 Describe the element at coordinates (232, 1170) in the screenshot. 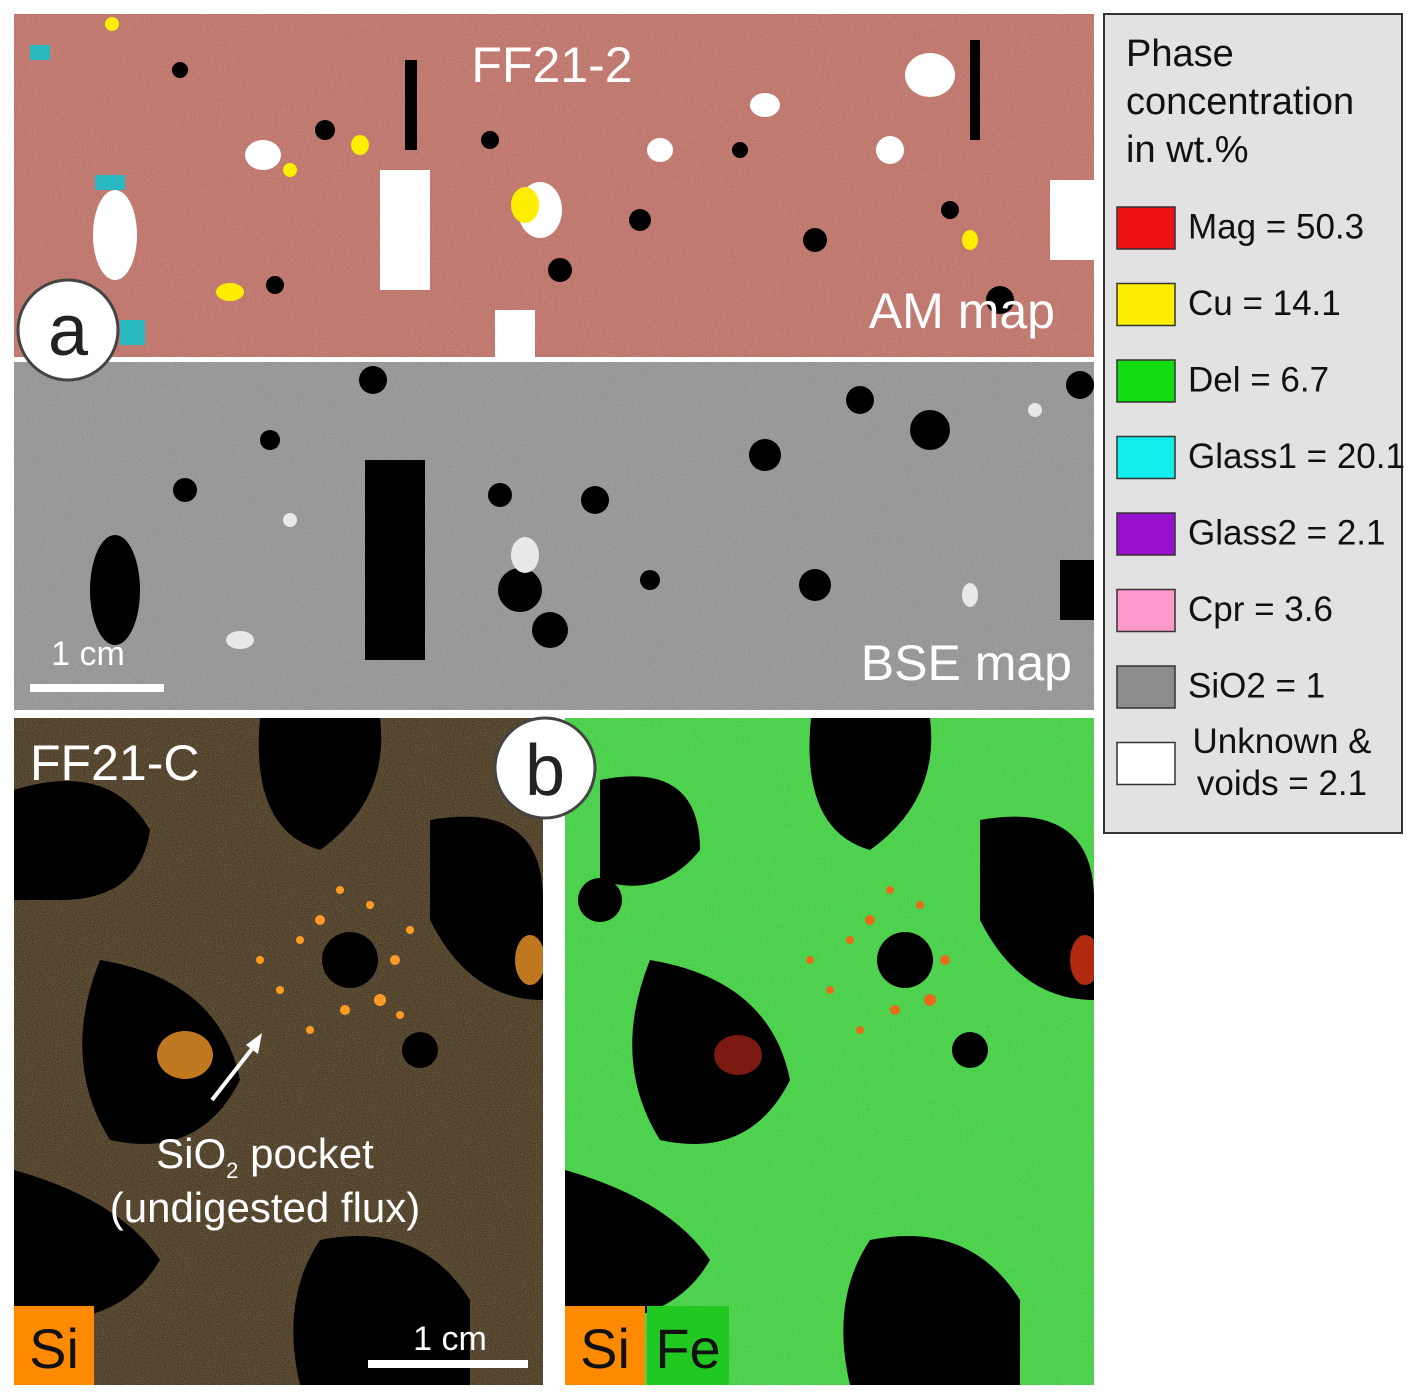

I see `annotation-sub: 2` at that location.